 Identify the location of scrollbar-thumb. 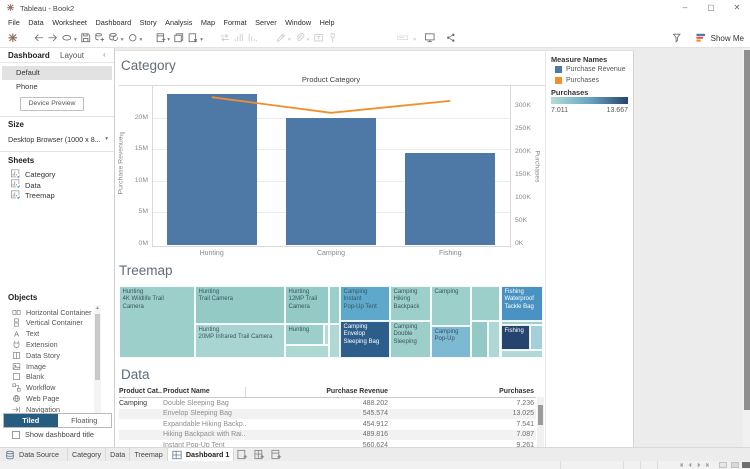
(540, 415).